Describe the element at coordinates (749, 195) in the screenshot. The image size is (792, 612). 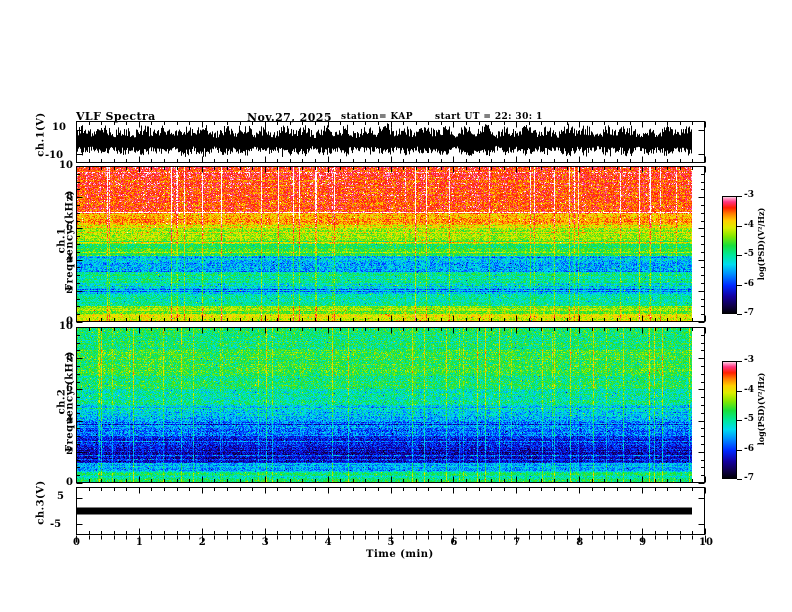
I see `colorbar-tick-0--3: -3` at that location.